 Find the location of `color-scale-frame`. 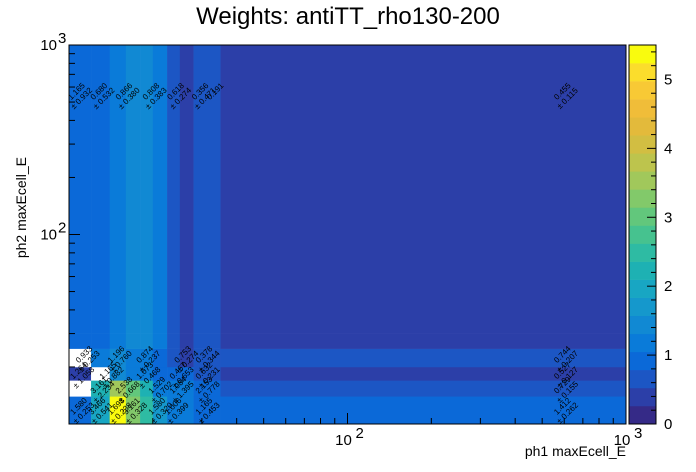

color-scale-frame is located at coordinates (642, 234).